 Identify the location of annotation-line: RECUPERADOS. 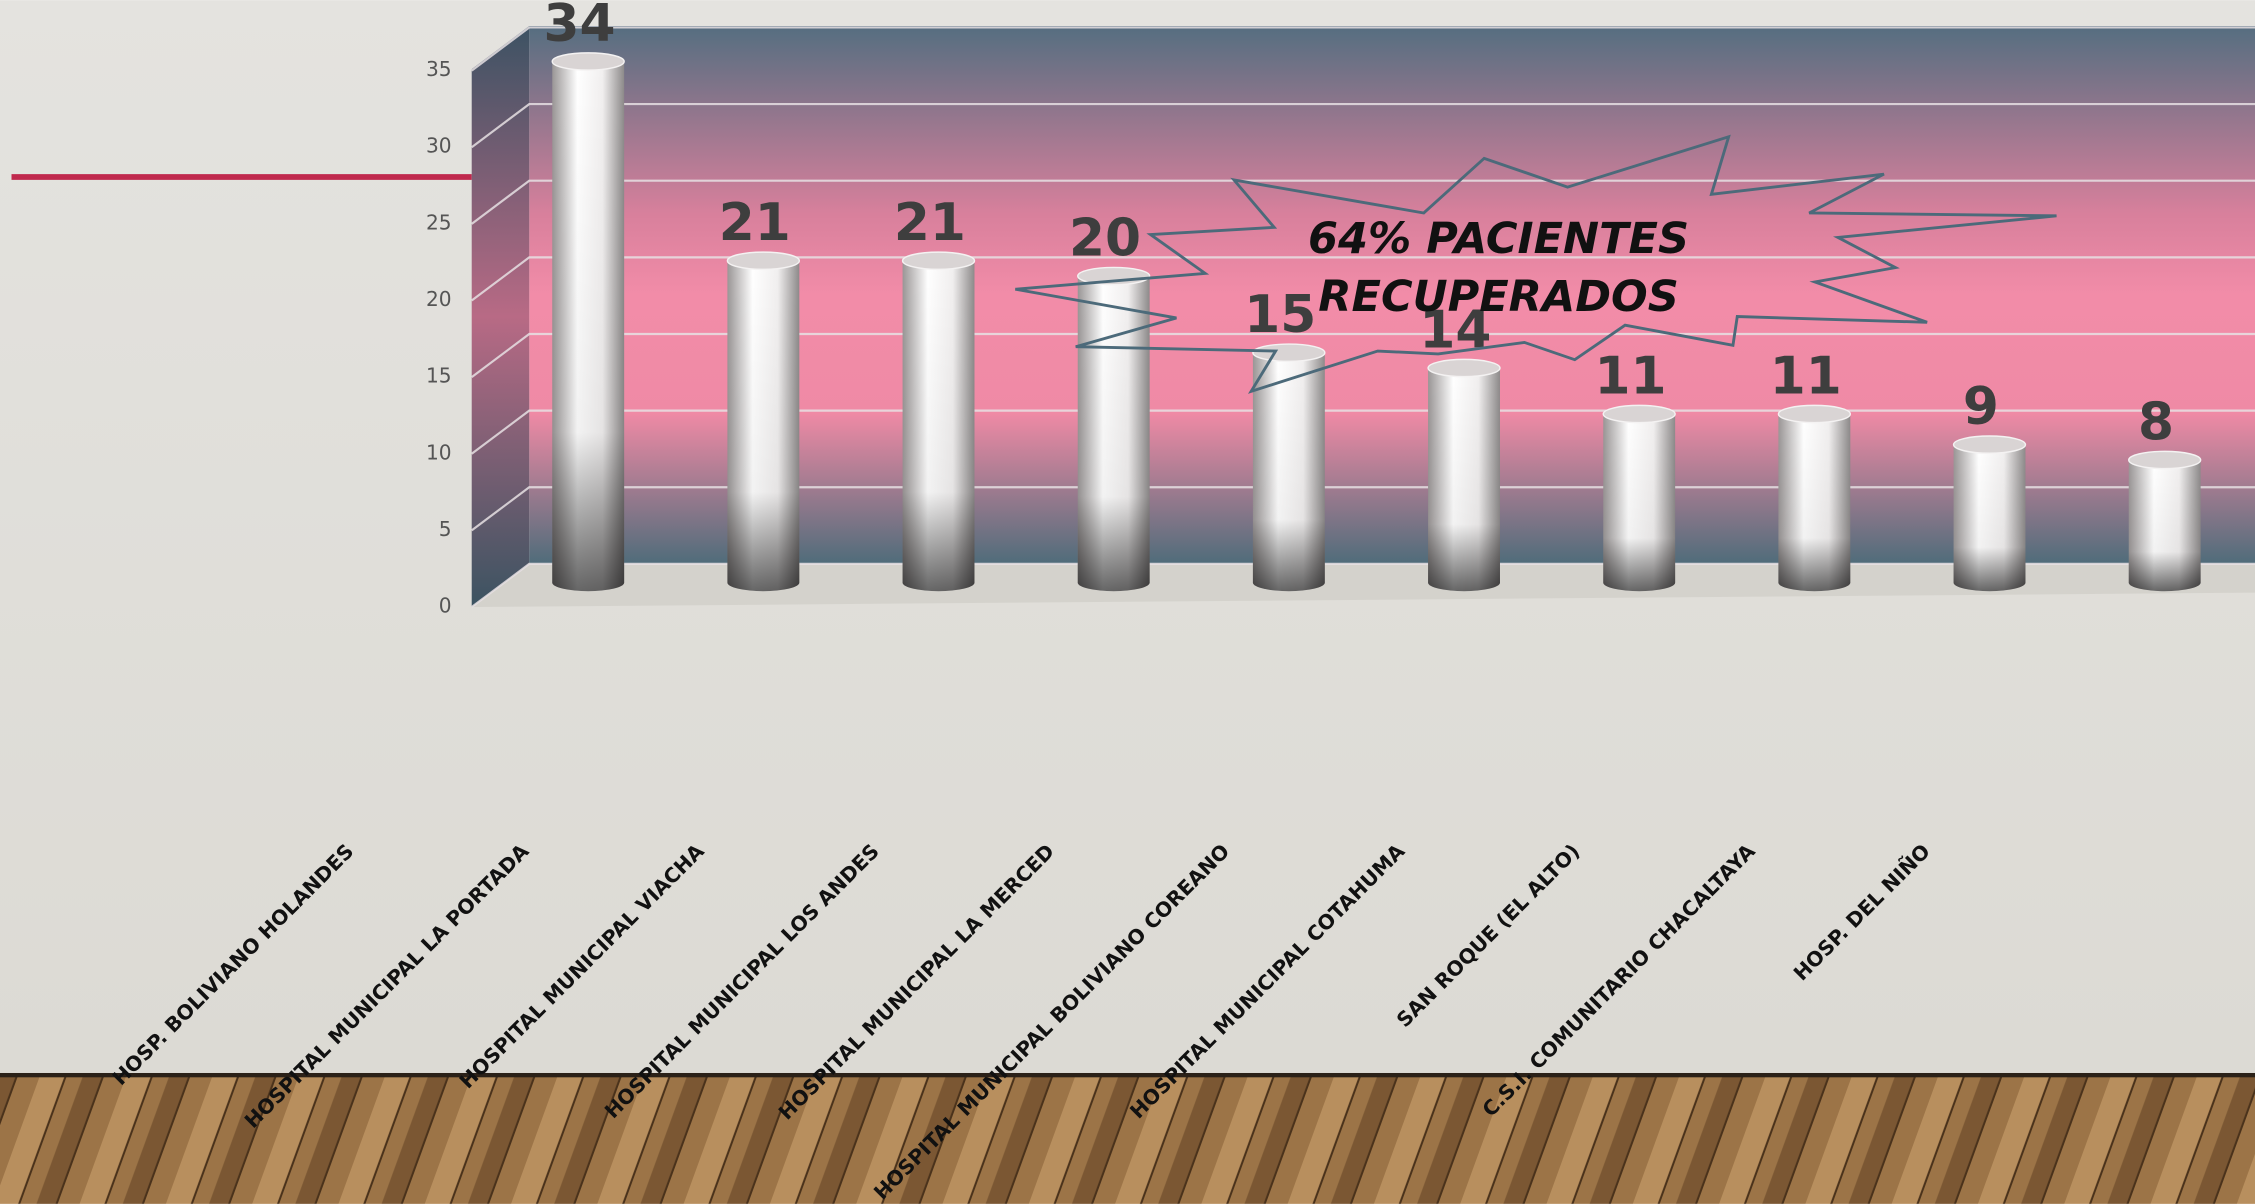
(1498, 297).